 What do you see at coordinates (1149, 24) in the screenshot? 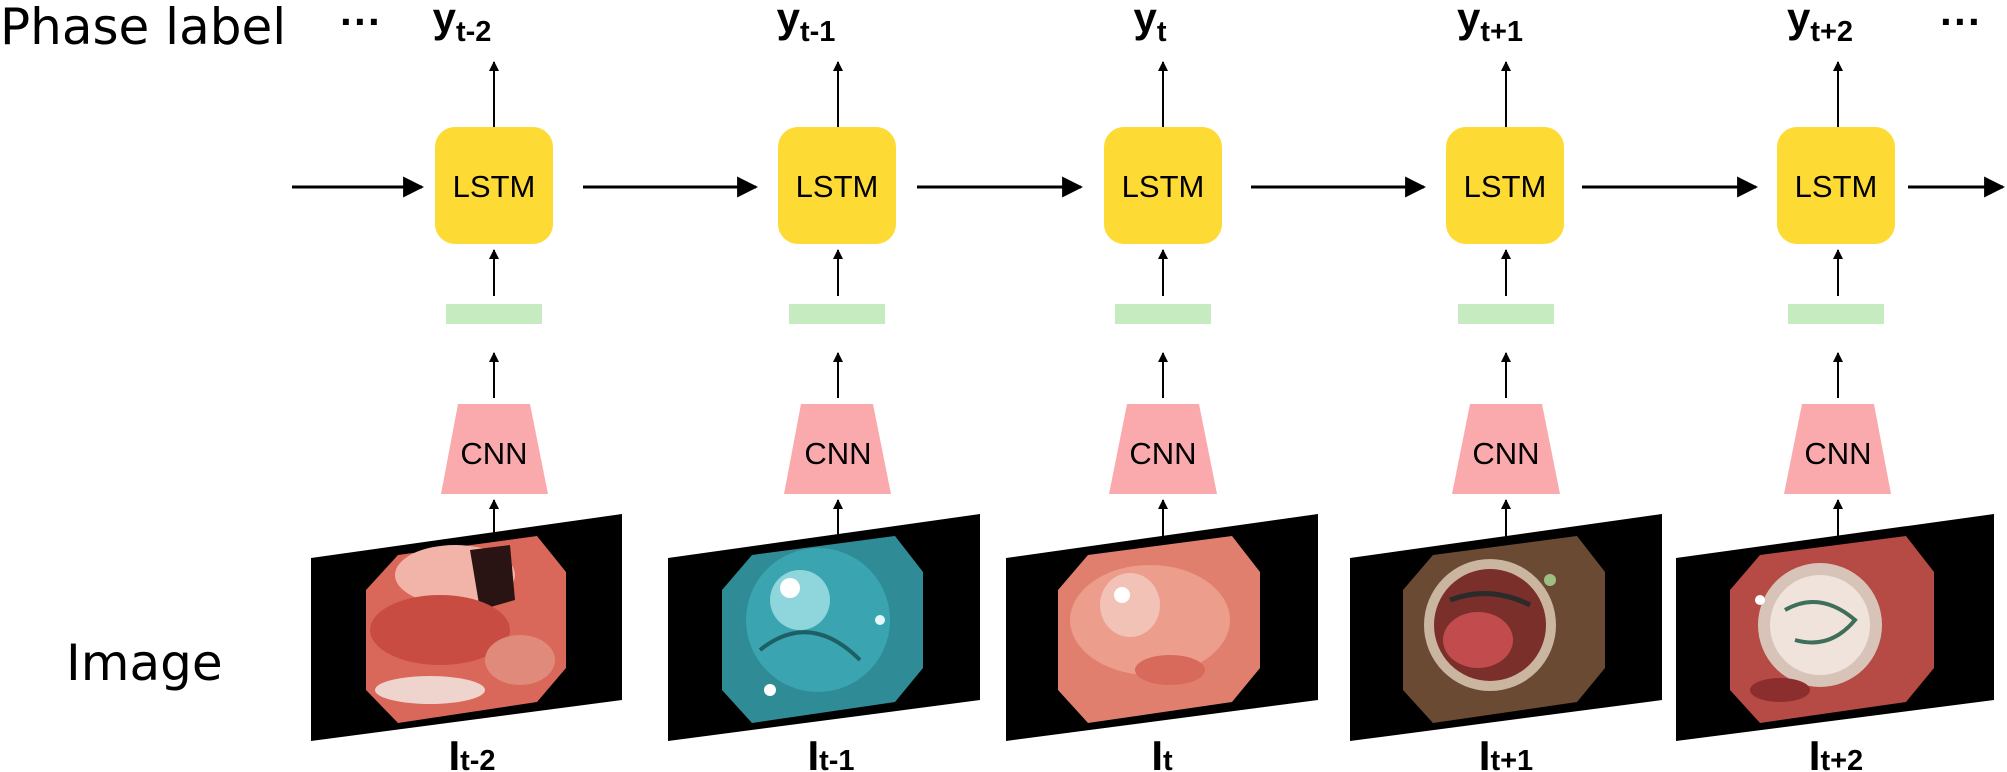
I see `output-label: yt` at bounding box center [1149, 24].